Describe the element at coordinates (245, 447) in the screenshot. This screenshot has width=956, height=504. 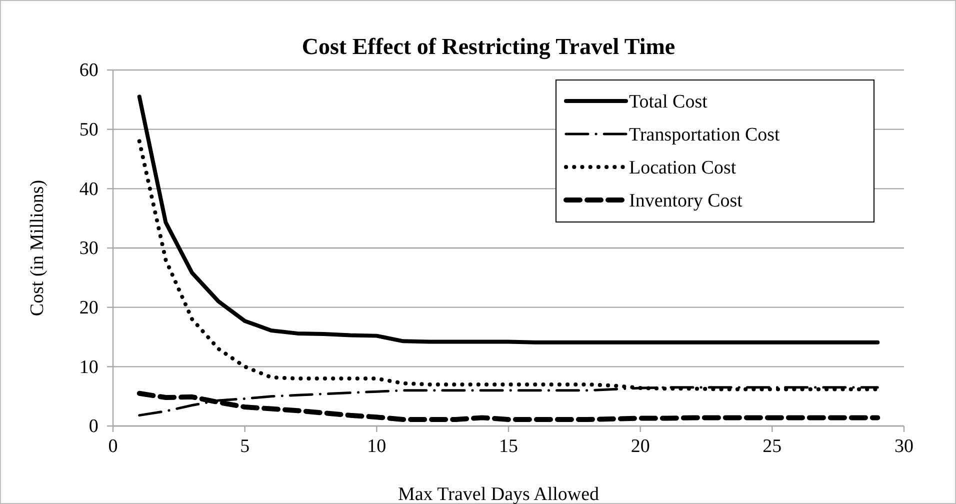
I see `x-tick-label: 5` at that location.